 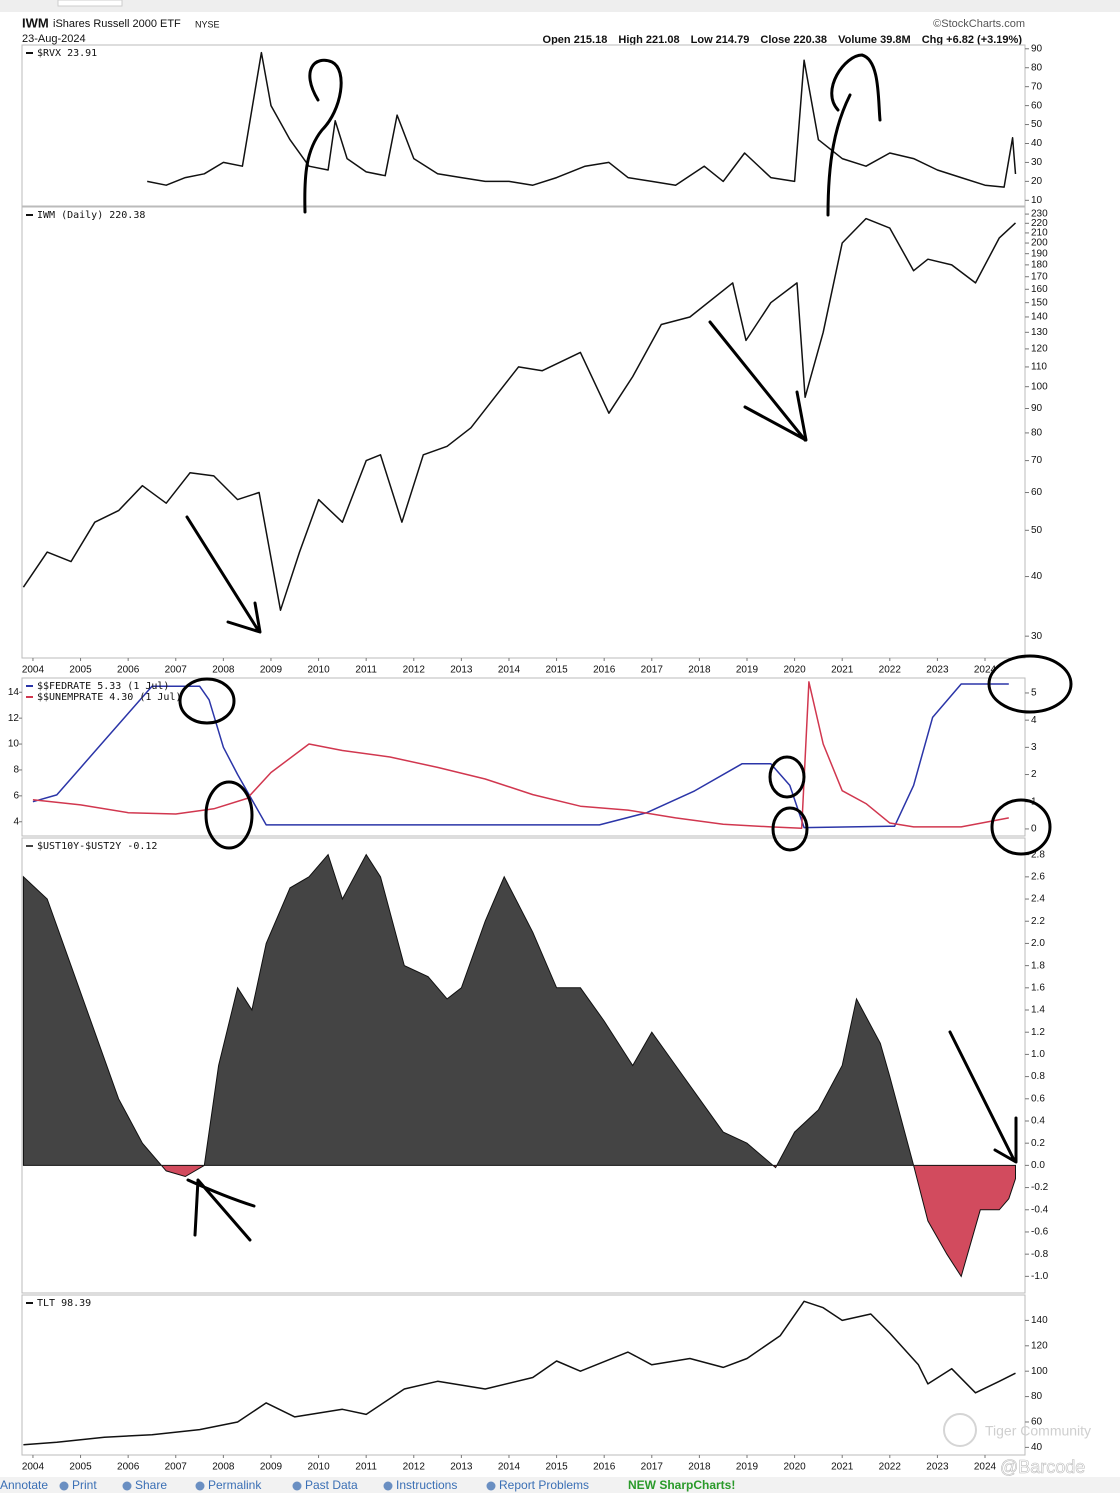 What do you see at coordinates (1039, 289) in the screenshot?
I see `y-tick-label: 160` at bounding box center [1039, 289].